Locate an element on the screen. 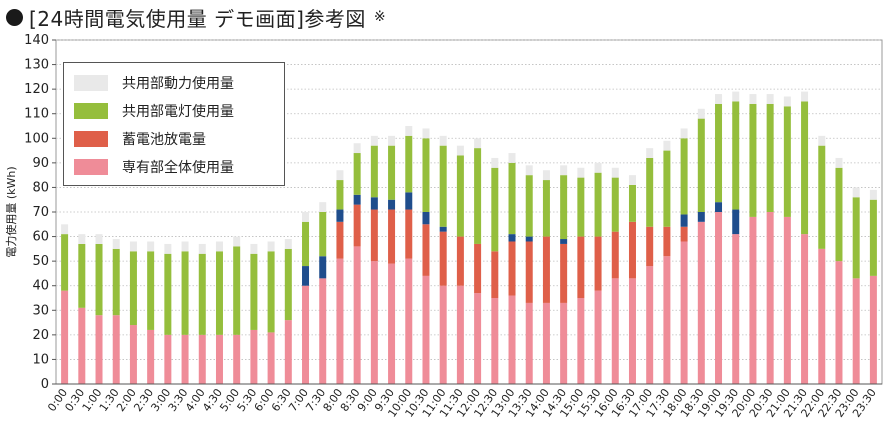 This screenshot has width=888, height=421. y-tick-label: 0 is located at coordinates (45, 384).